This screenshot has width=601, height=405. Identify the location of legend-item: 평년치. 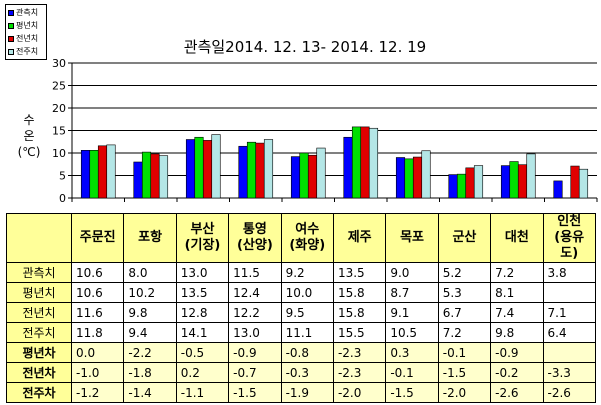
(23, 26).